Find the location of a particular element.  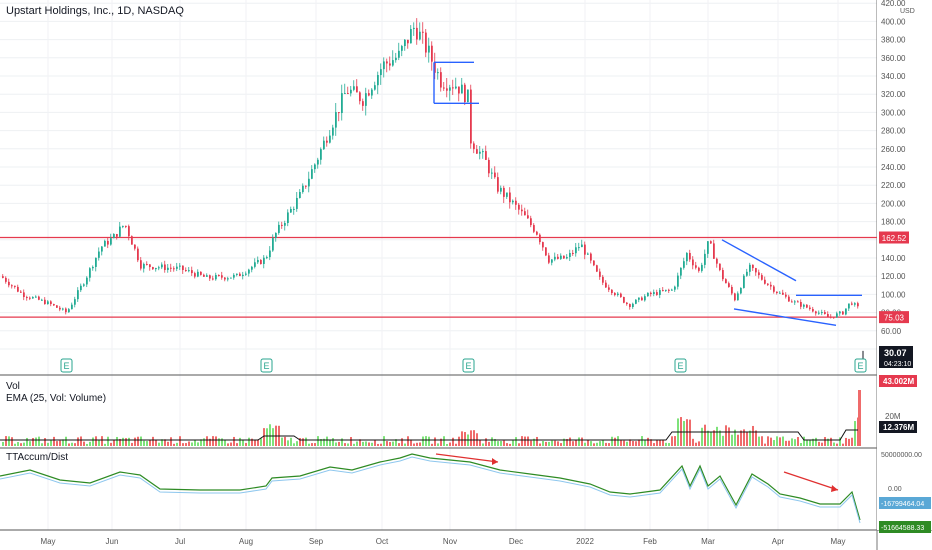

divergence-arrow is located at coordinates (811, 481).